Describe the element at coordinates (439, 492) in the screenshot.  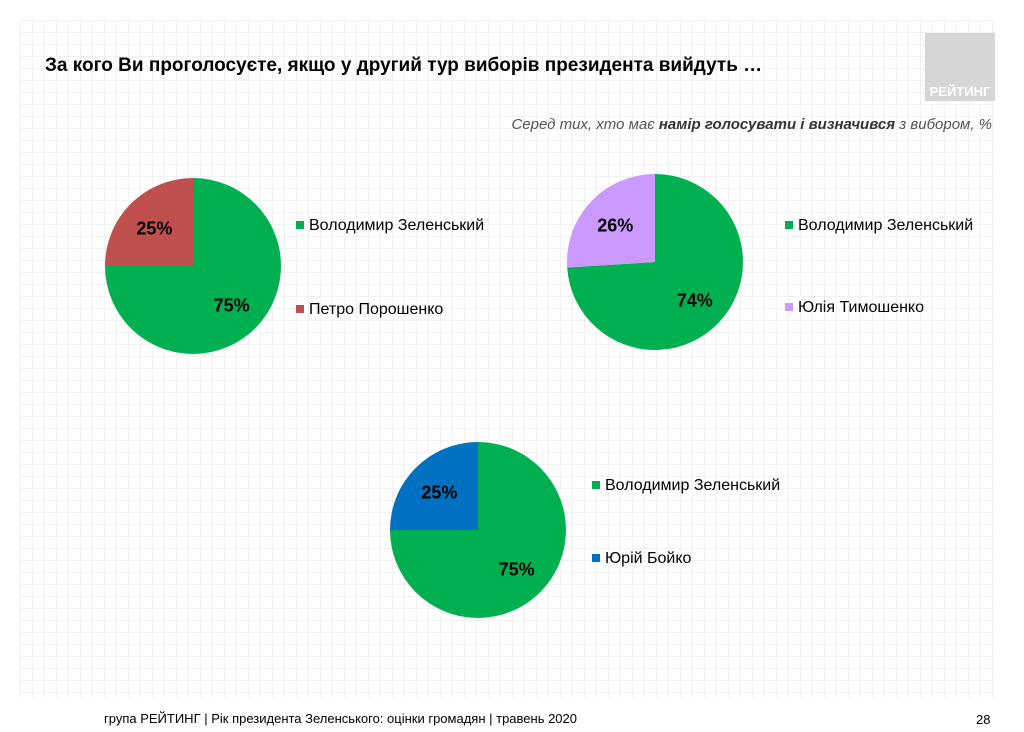
I see `pie3-data-label-1: 25%` at that location.